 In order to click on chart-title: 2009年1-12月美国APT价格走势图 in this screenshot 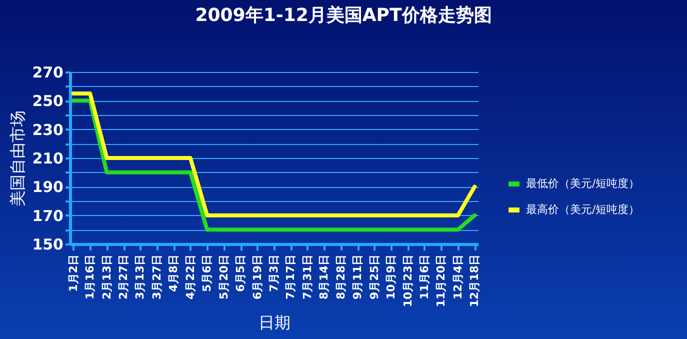, I will do `click(343, 15)`.